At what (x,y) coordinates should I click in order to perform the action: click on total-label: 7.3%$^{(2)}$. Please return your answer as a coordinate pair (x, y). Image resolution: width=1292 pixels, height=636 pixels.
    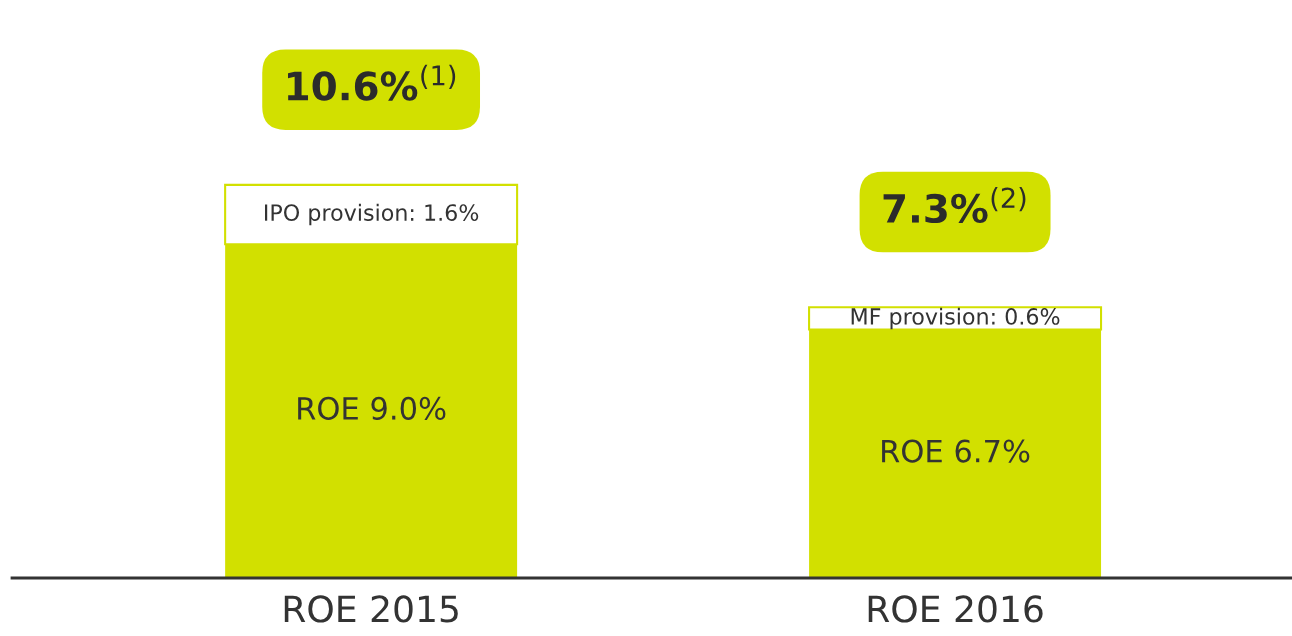
    Looking at the image, I should click on (954, 205).